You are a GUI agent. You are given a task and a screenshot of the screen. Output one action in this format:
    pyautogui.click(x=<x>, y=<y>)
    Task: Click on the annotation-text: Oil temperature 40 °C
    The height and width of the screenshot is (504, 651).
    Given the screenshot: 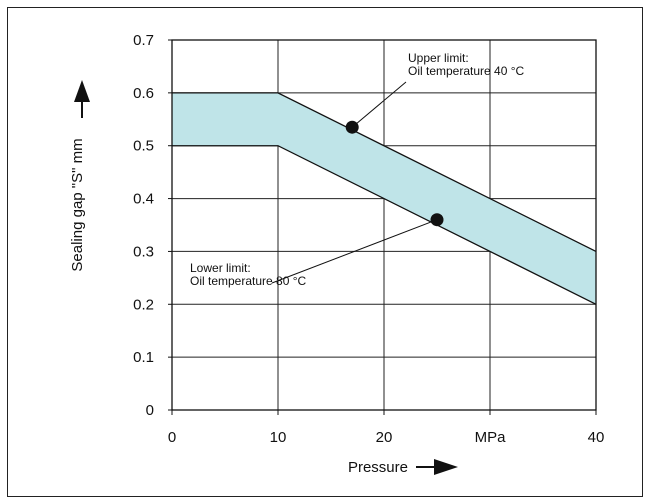 What is the action you would take?
    pyautogui.click(x=466, y=71)
    